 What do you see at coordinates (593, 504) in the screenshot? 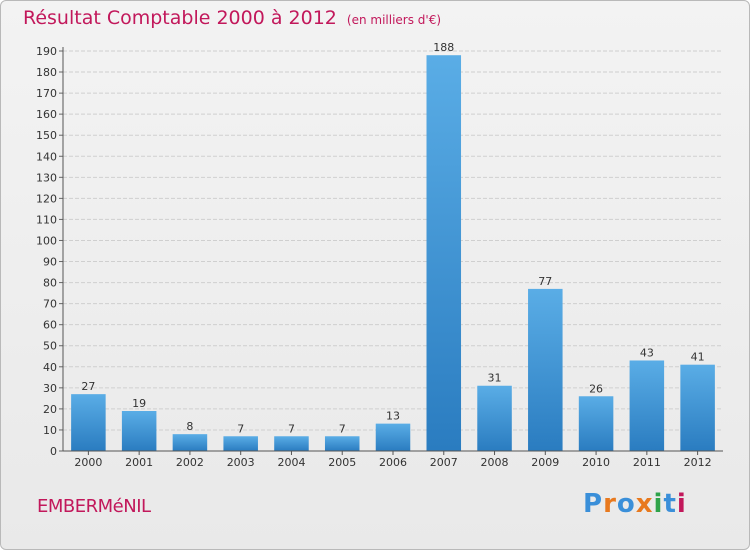
I see `logo-letter: P` at bounding box center [593, 504].